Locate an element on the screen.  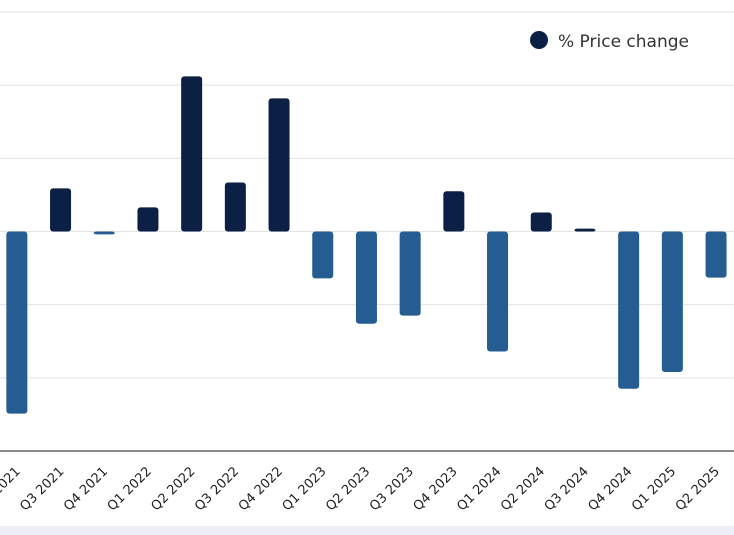
x-tick-label: Q1 2022 is located at coordinates (130, 489).